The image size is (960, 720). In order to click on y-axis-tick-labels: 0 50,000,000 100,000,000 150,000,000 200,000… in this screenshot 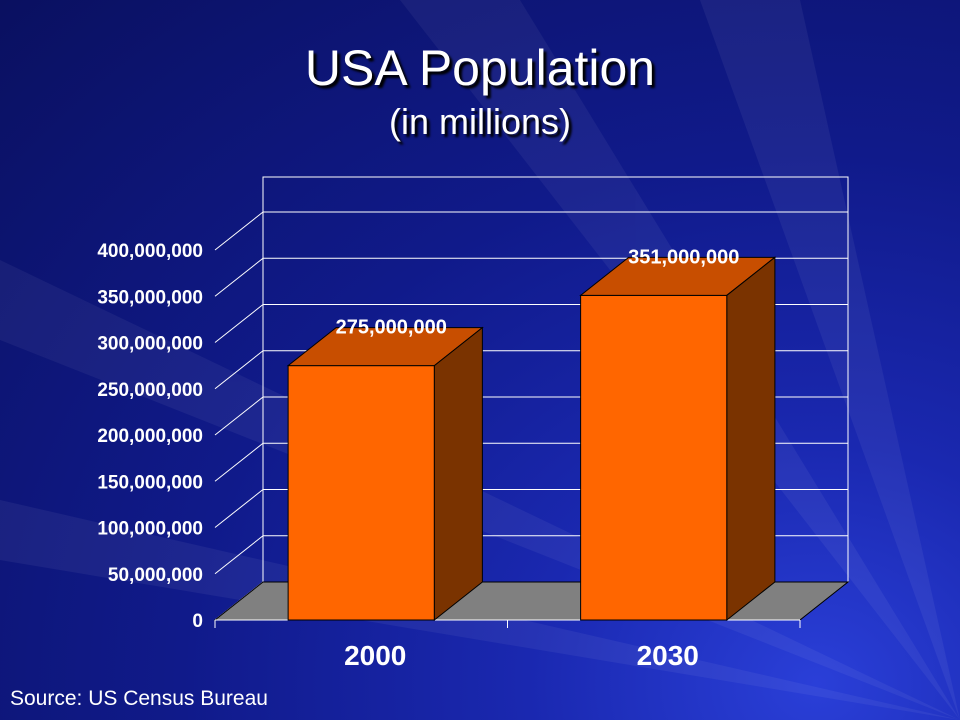, I will do `click(150, 436)`.